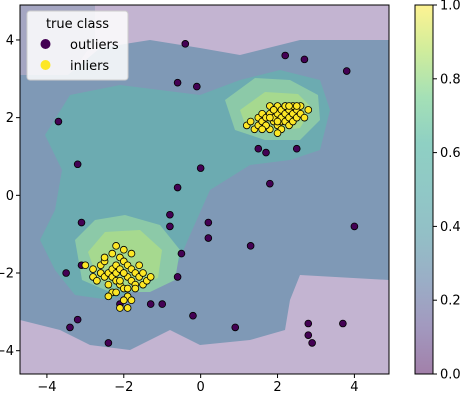 The width and height of the screenshot is (470, 404). What do you see at coordinates (450, 301) in the screenshot?
I see `colorbar-tick-label: 0.2` at bounding box center [450, 301].